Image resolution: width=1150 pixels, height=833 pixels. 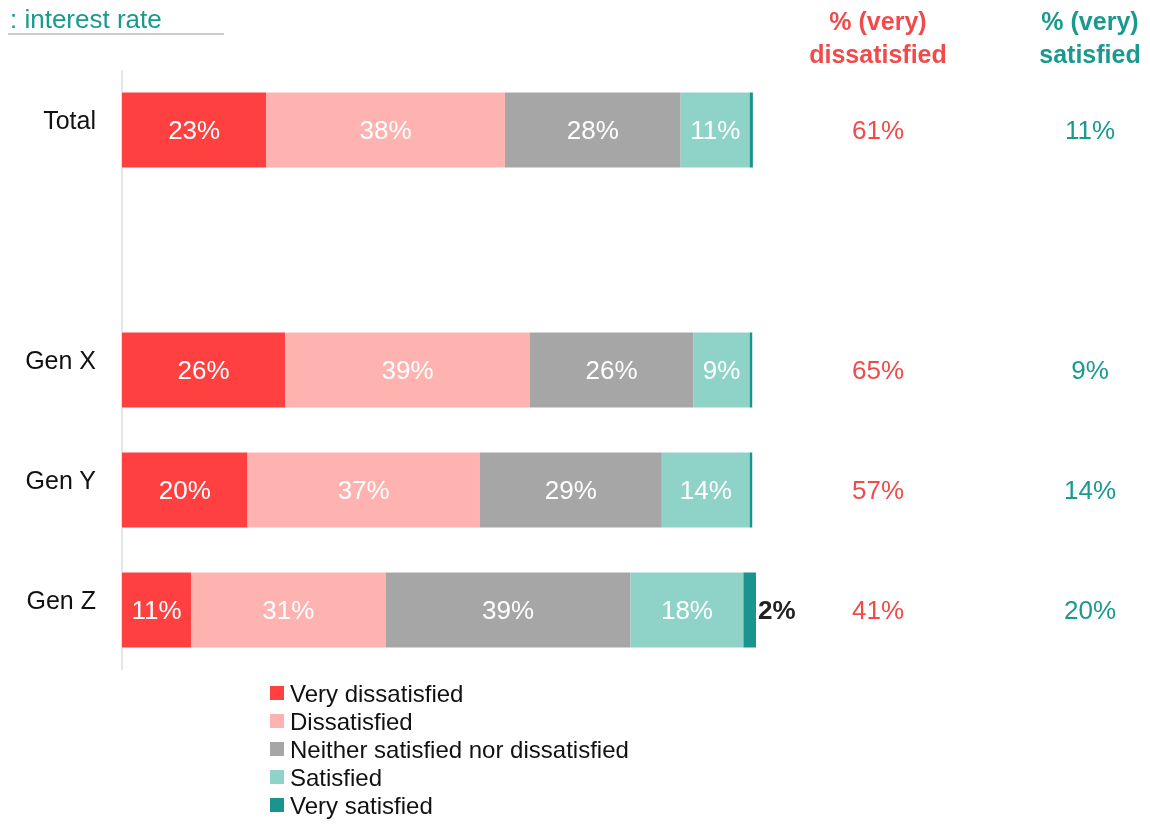 What do you see at coordinates (1090, 610) in the screenshot?
I see `text: 20%` at bounding box center [1090, 610].